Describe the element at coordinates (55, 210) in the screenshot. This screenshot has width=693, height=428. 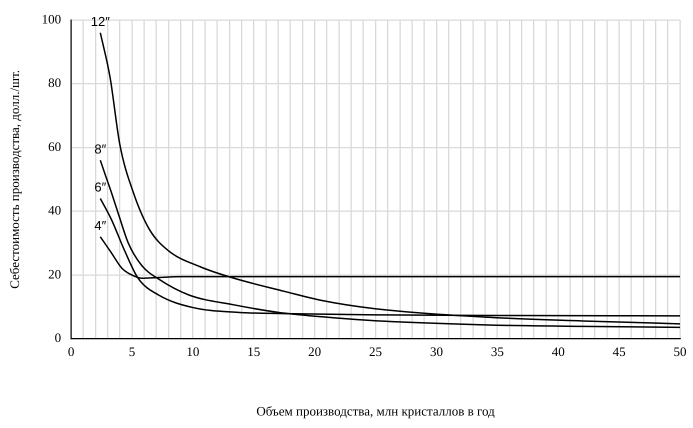
I see `y-tick-label: 40` at that location.